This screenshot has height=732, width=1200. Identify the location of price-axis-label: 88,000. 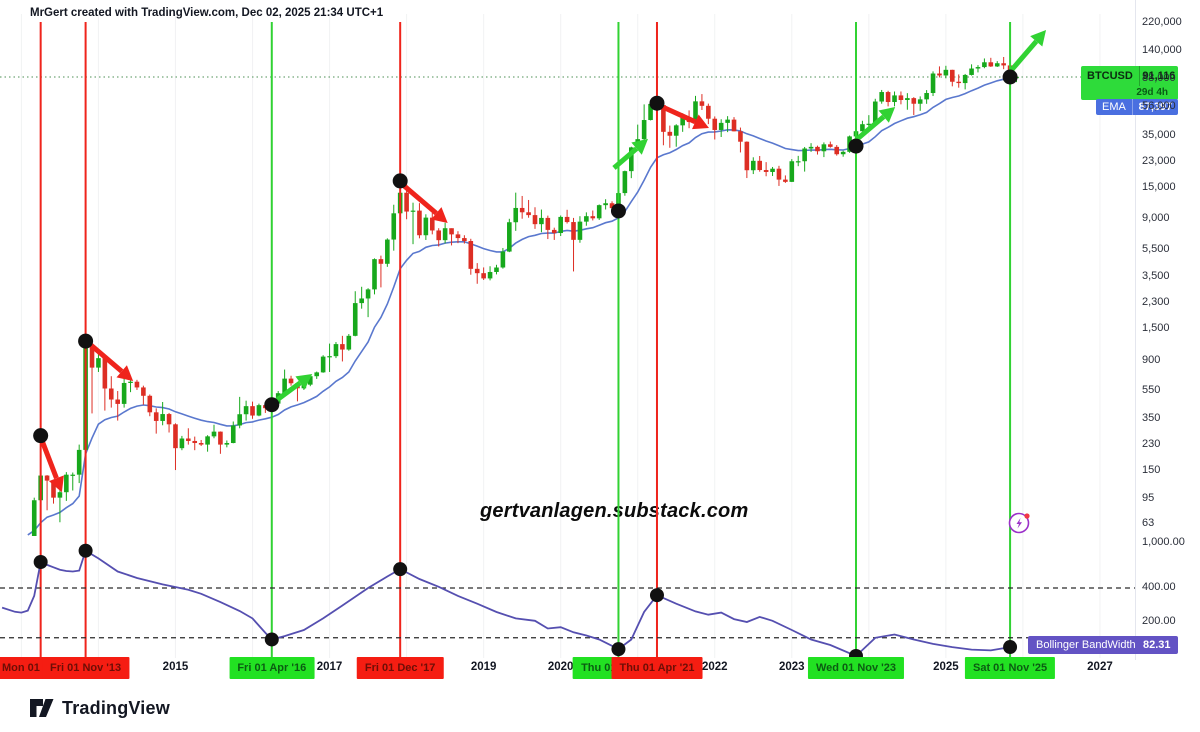
(1159, 78).